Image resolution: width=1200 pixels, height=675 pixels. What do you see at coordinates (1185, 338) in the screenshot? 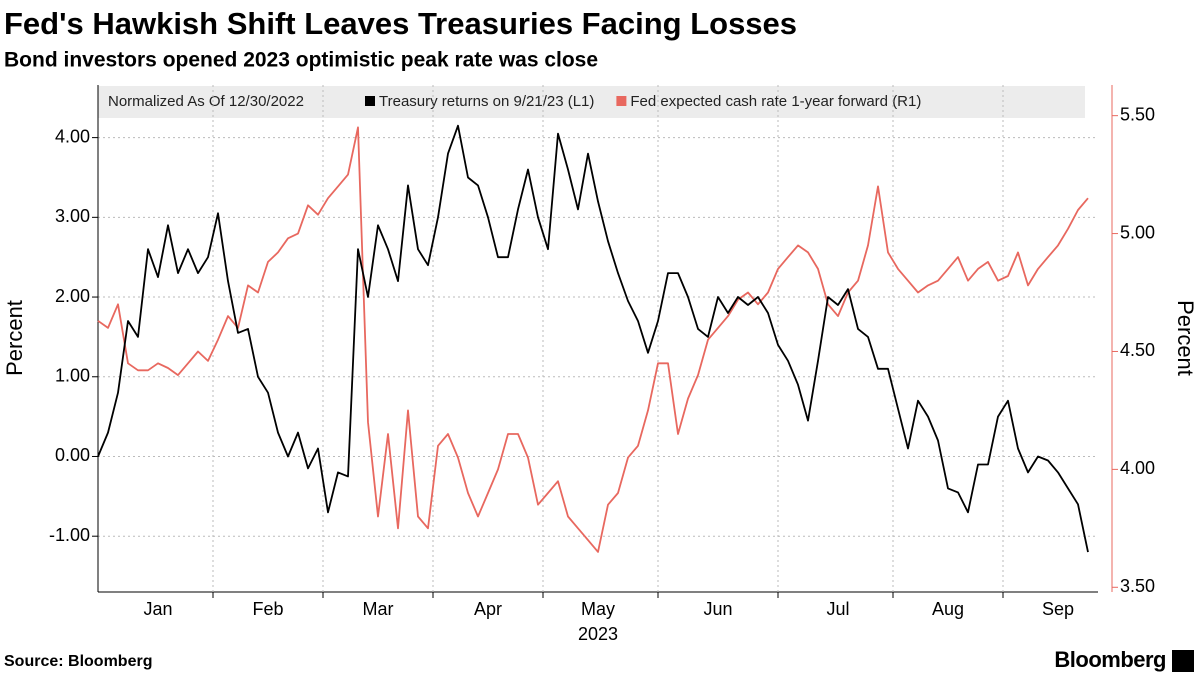
I see `y2-axis-title: Percent` at bounding box center [1185, 338].